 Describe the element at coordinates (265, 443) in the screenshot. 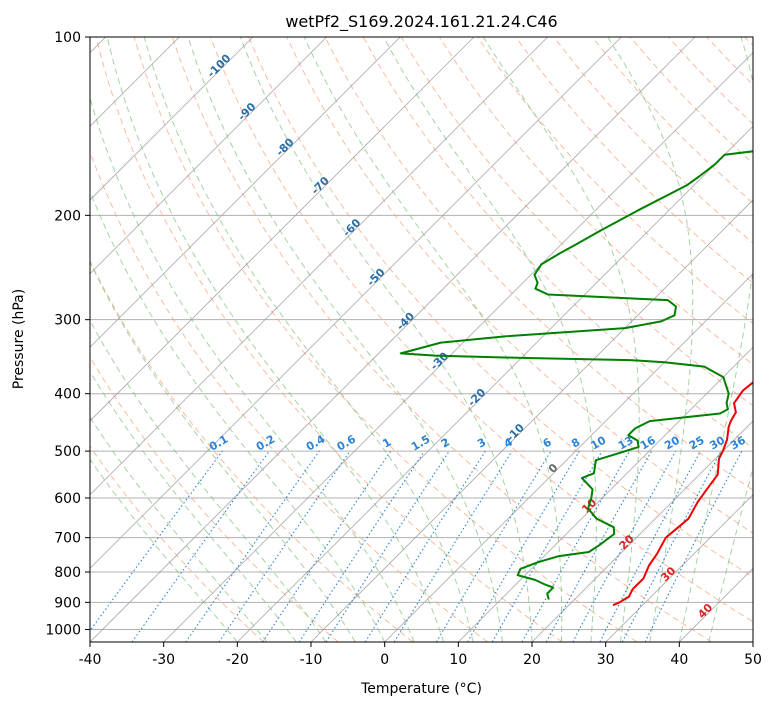

I see `mixing-ratio-label: 0.2` at that location.